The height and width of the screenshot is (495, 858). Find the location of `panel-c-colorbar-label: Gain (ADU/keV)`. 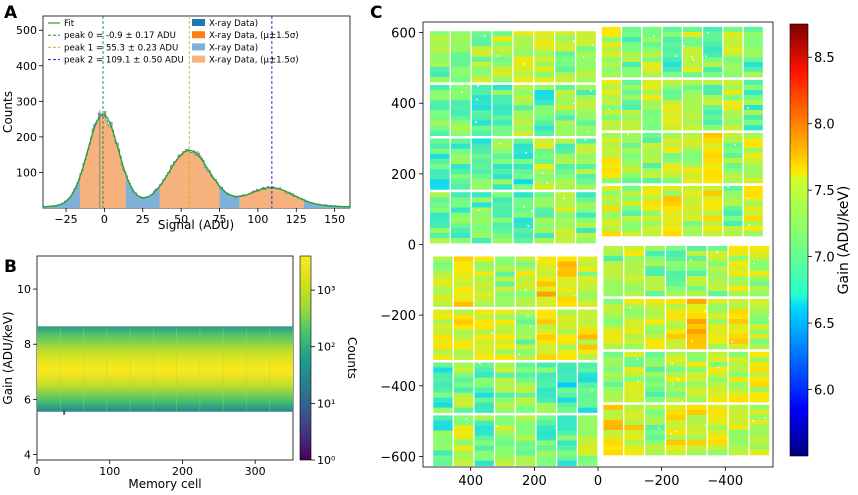

panel-c-colorbar-label: Gain (ADU/keV) is located at coordinates (844, 240).